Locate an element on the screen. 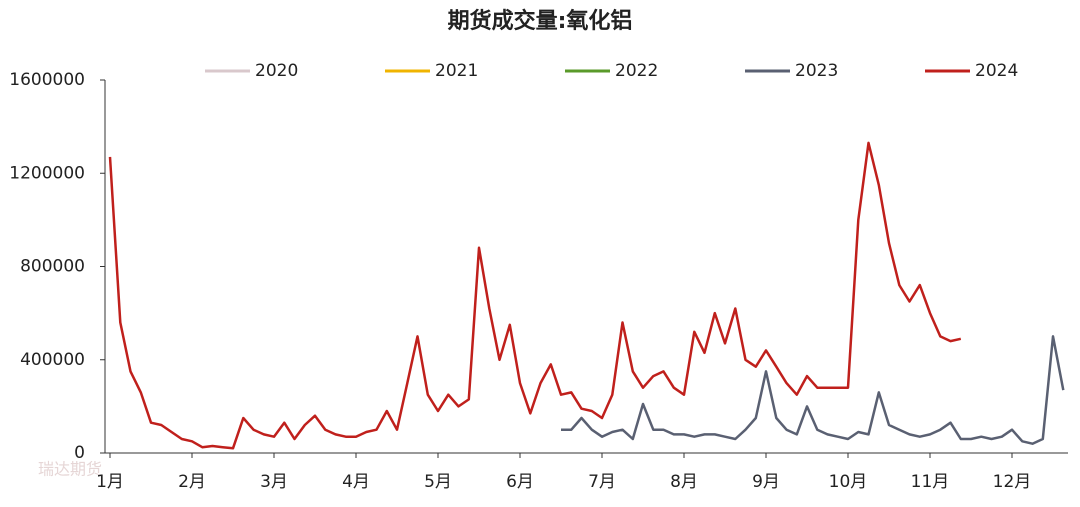 The height and width of the screenshot is (507, 1080). y-tick-label: 800000 is located at coordinates (52, 267).